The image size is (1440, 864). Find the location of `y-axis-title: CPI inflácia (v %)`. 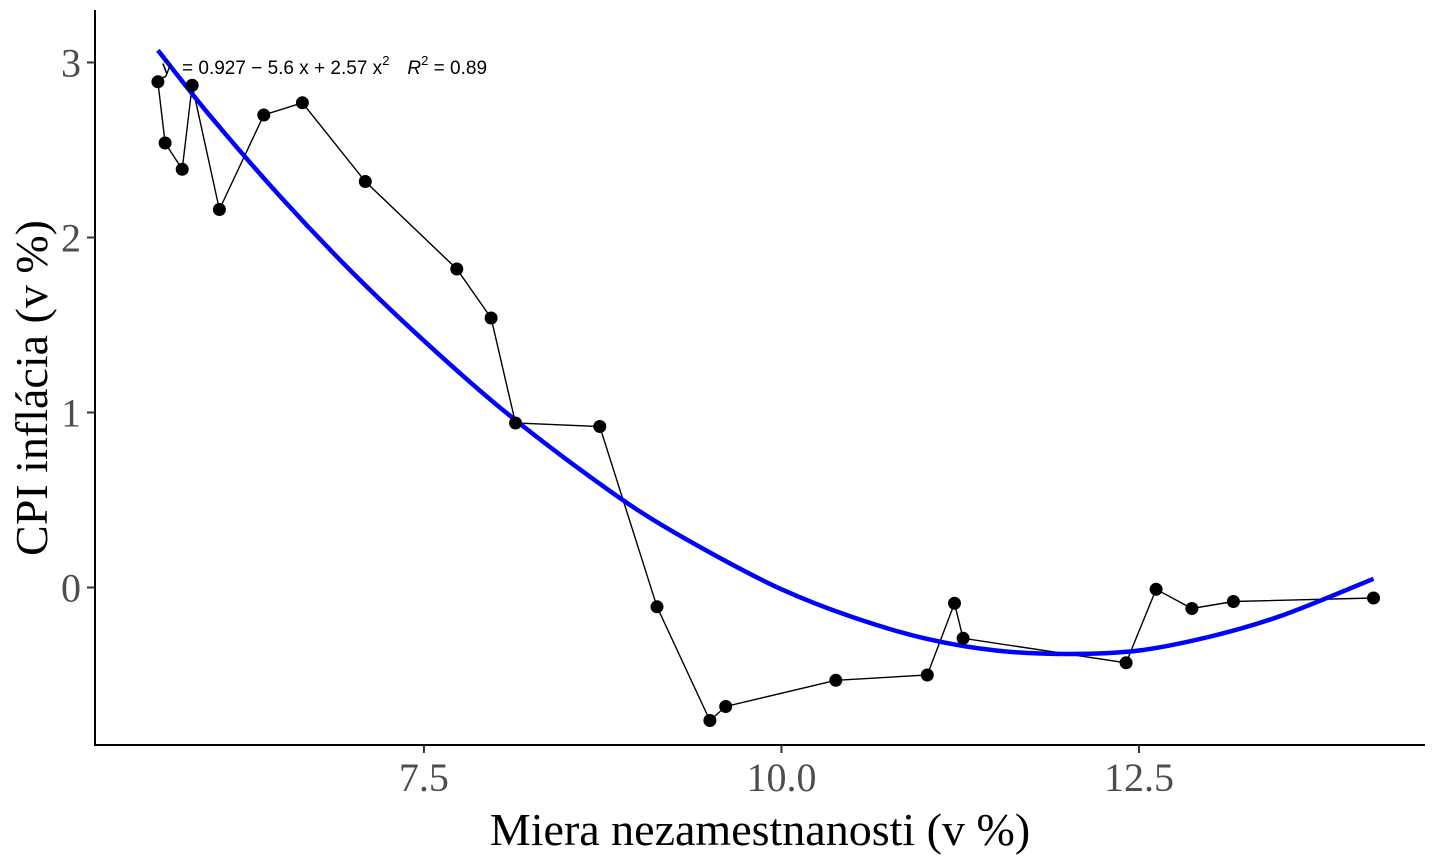

y-axis-title: CPI inflácia (v %) is located at coordinates (31, 388).